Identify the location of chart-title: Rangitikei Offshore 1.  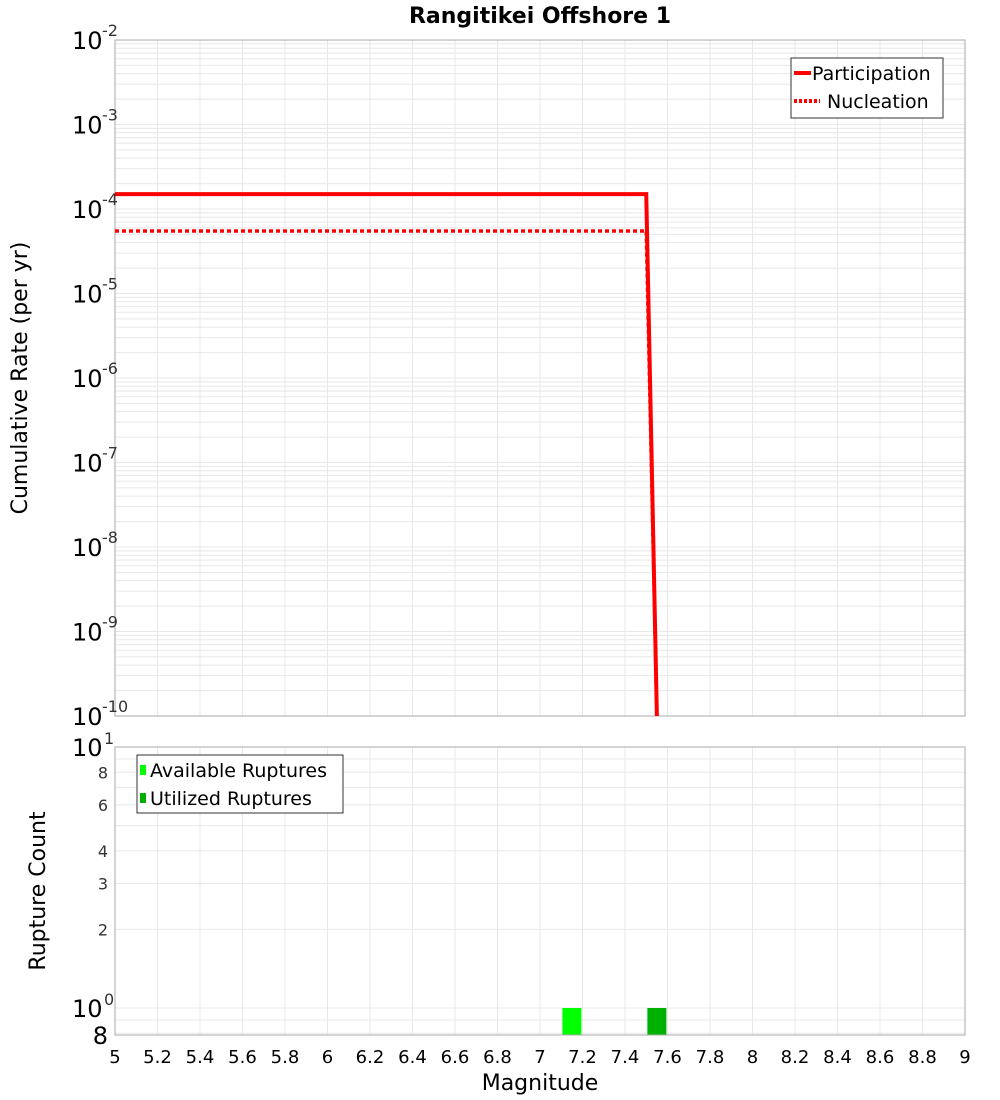
(540, 16).